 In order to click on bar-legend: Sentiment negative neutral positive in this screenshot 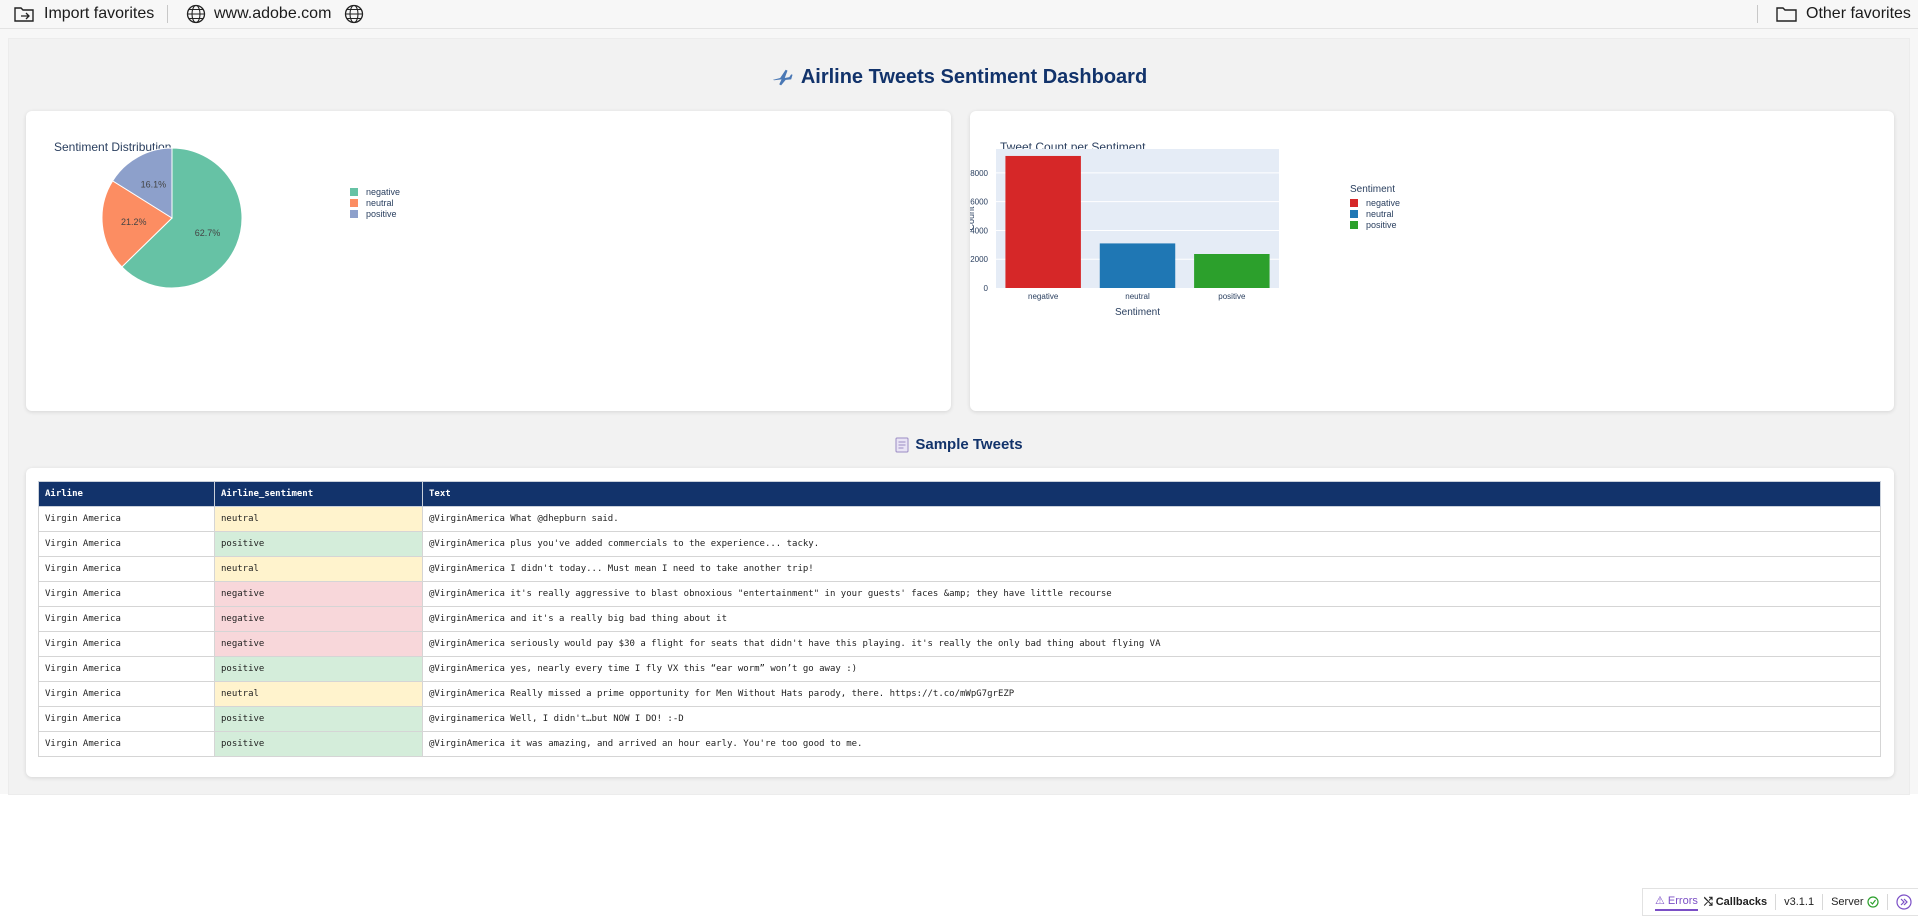, I will do `click(1375, 207)`.